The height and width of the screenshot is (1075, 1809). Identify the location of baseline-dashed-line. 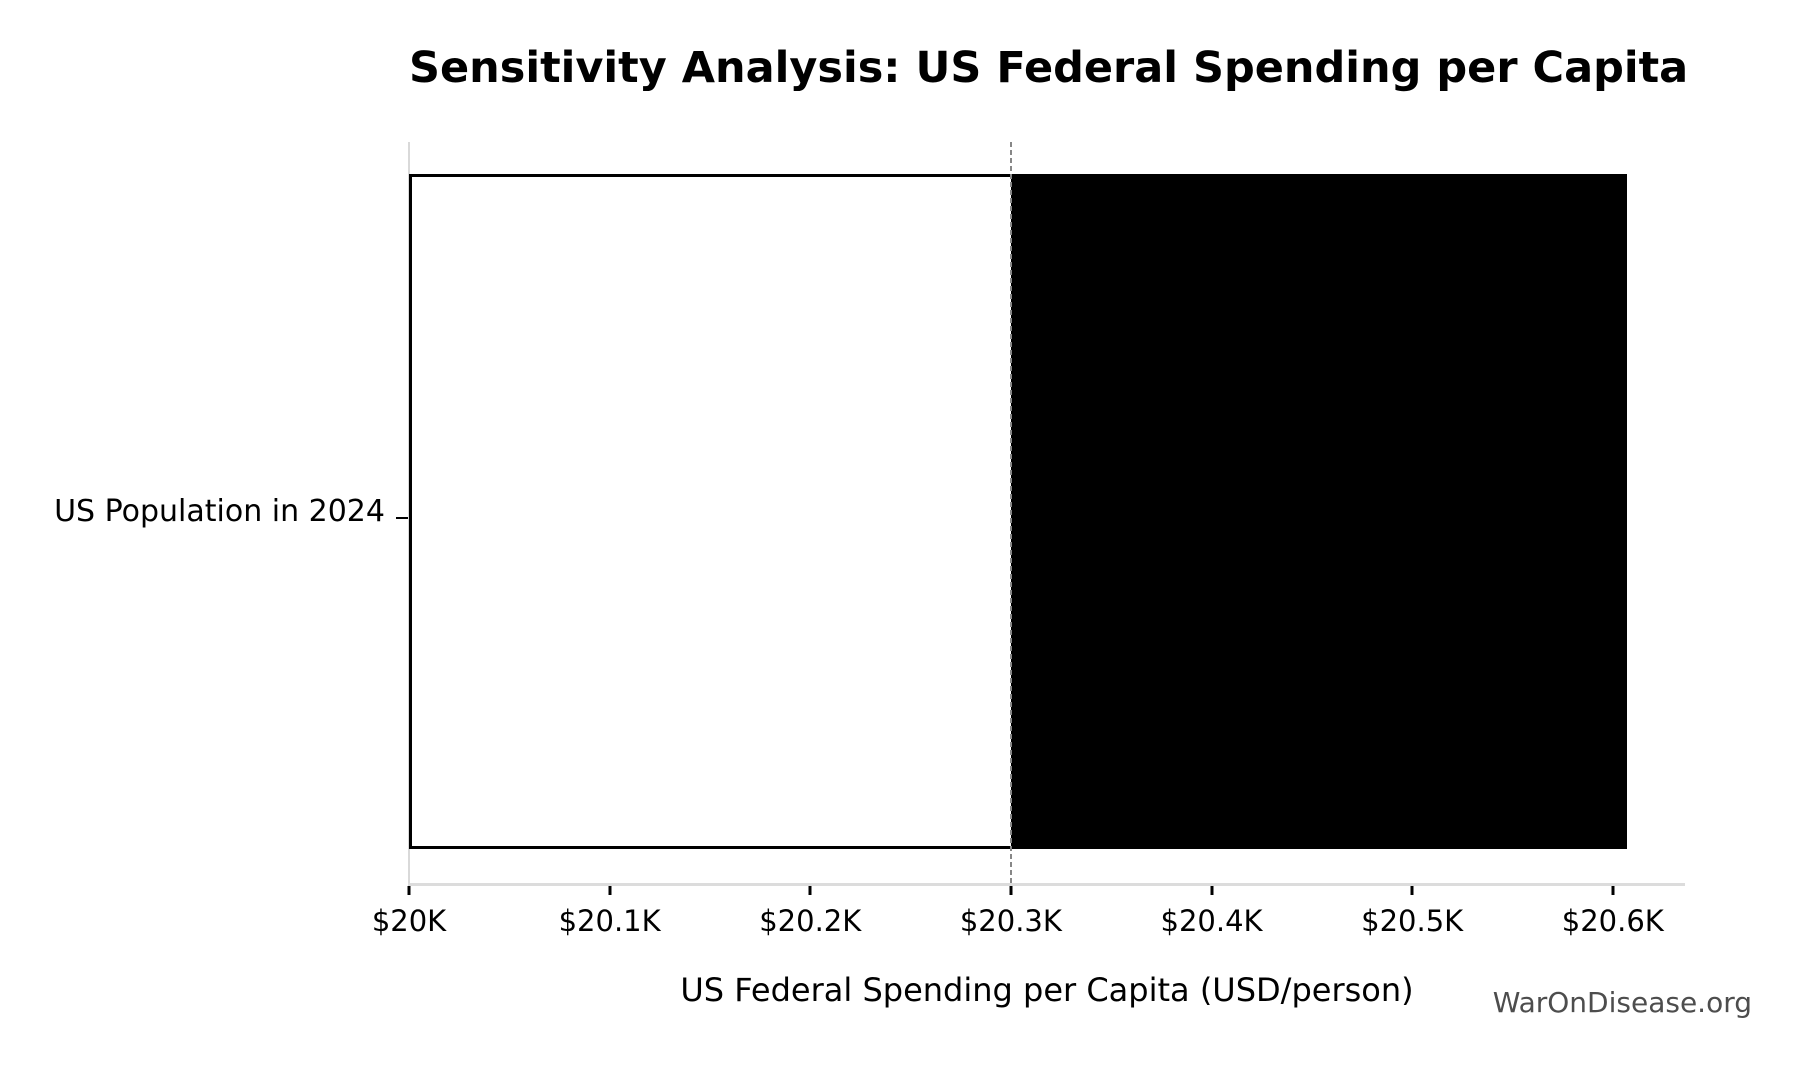
(1010, 512).